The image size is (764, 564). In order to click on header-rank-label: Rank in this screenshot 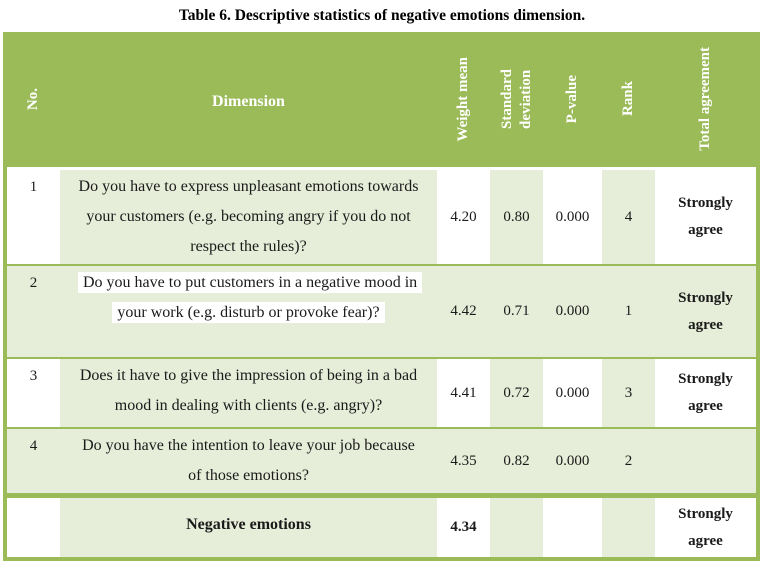, I will do `click(628, 99)`.